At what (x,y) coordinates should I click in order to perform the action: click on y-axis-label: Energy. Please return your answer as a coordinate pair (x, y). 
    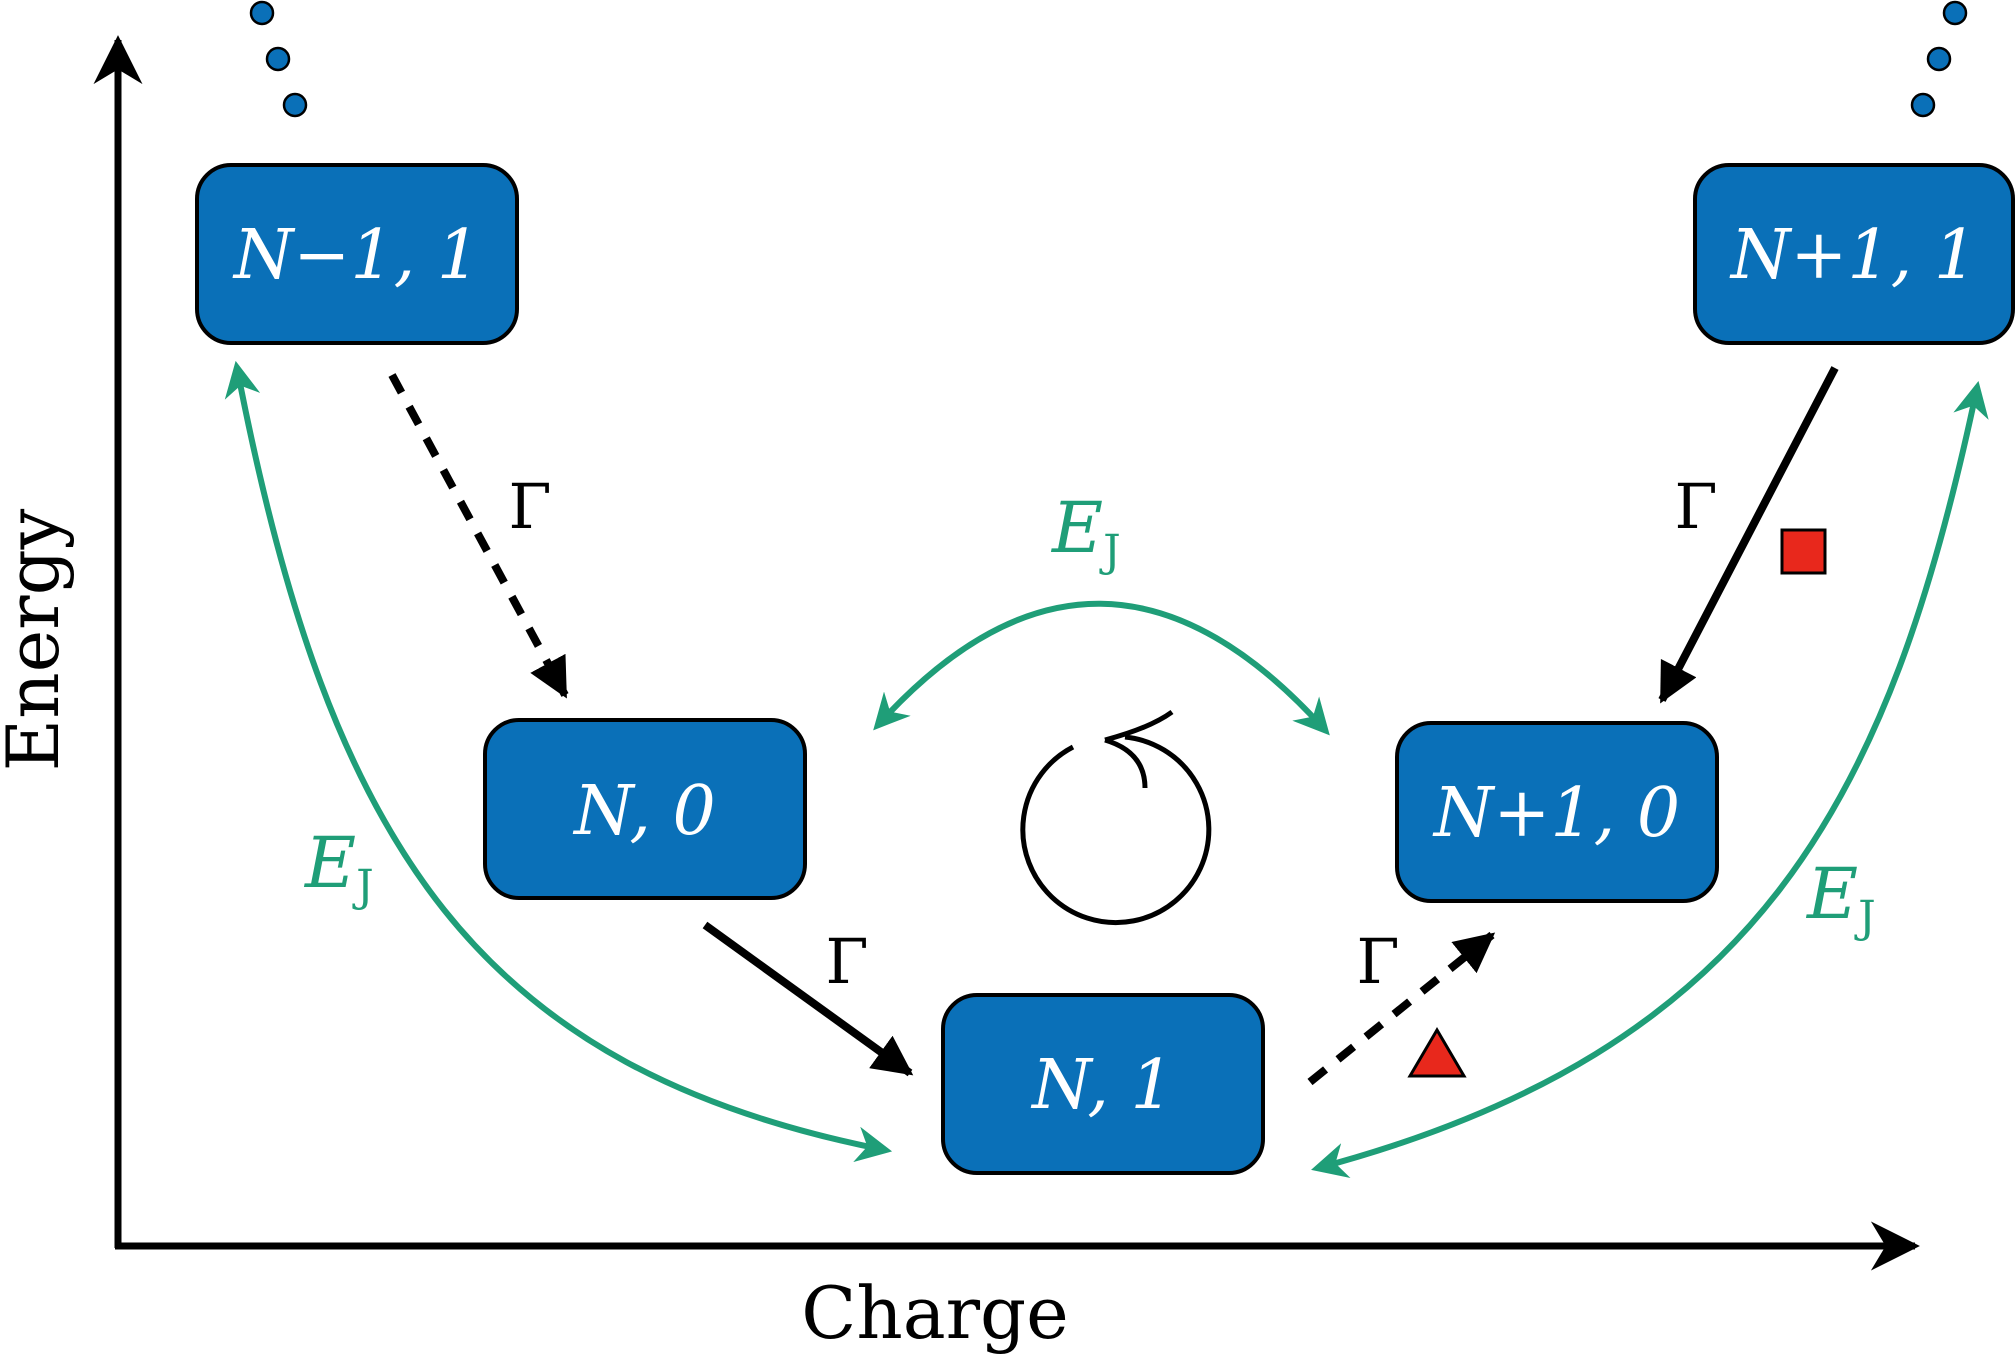
    Looking at the image, I should click on (37, 639).